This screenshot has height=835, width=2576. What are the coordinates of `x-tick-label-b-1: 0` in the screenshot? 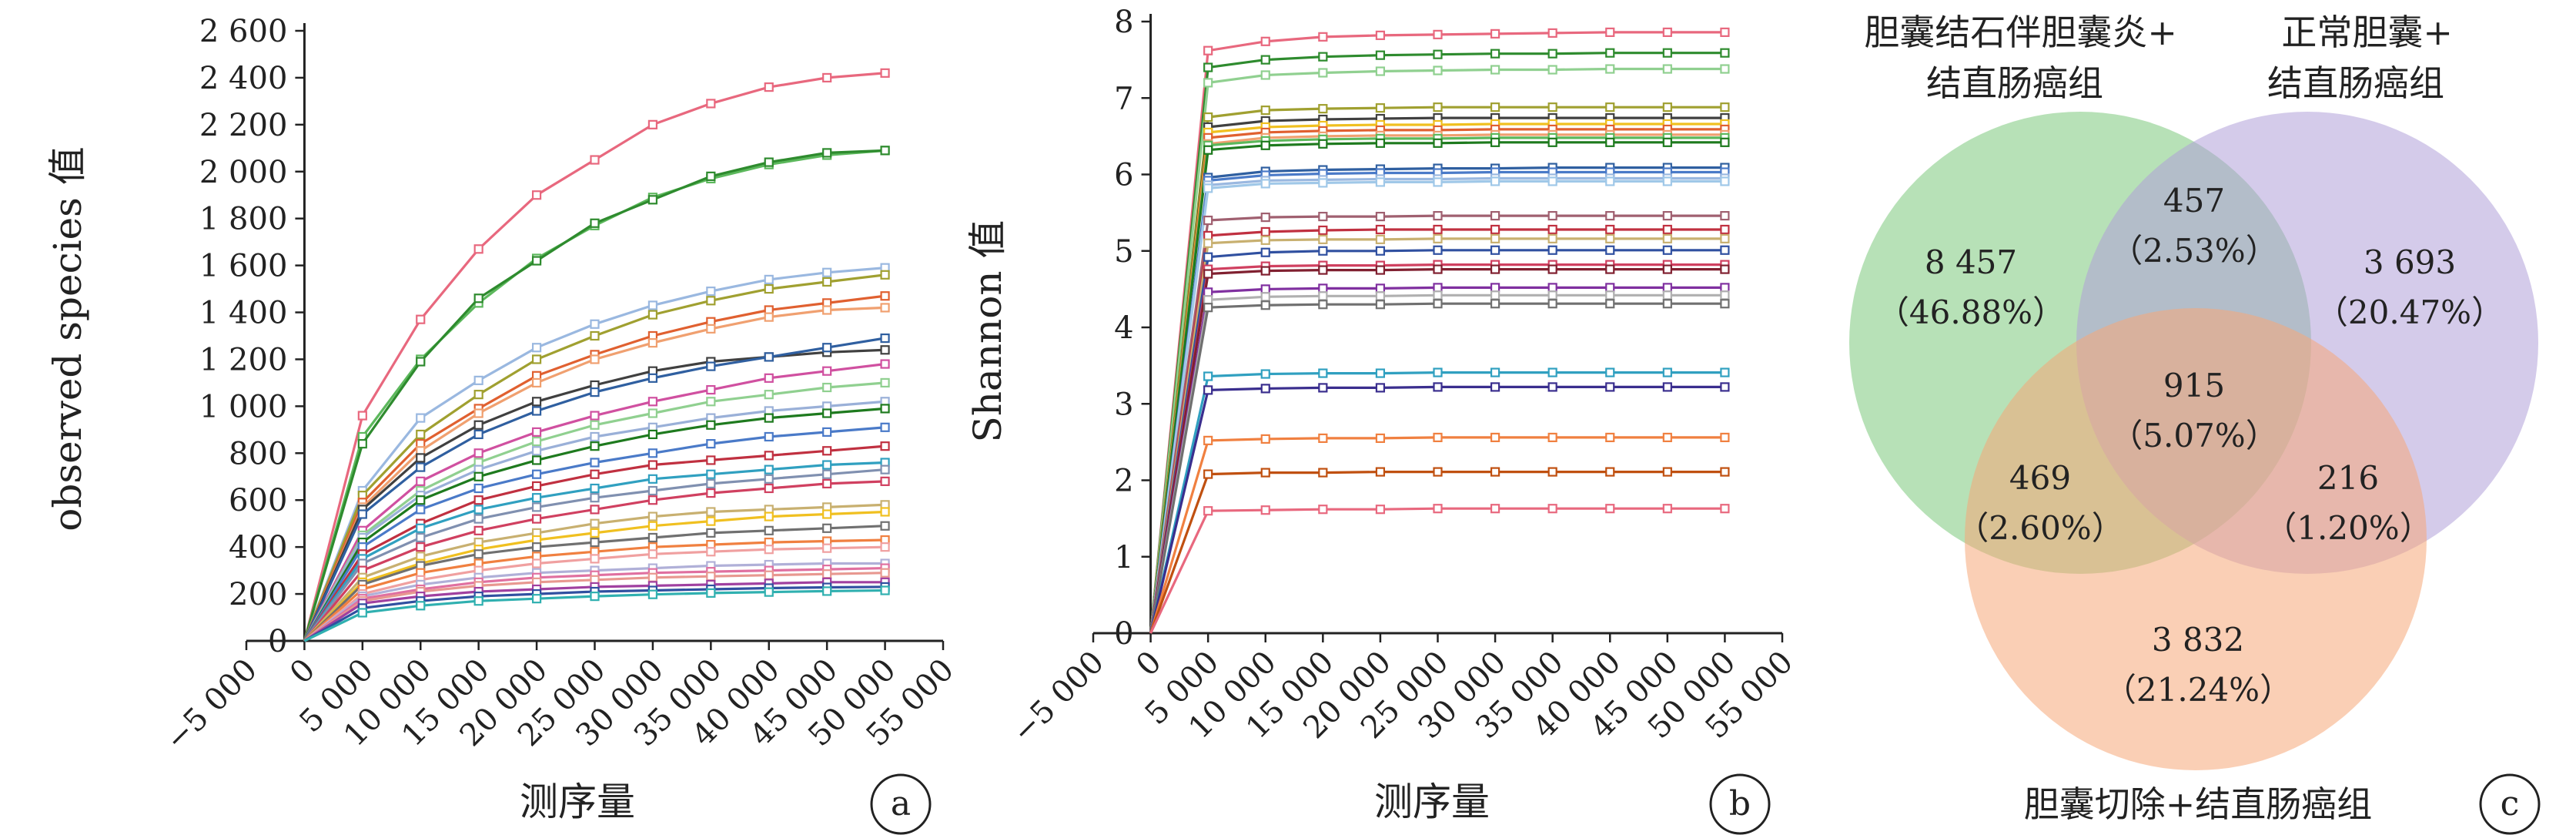 It's located at (1149, 664).